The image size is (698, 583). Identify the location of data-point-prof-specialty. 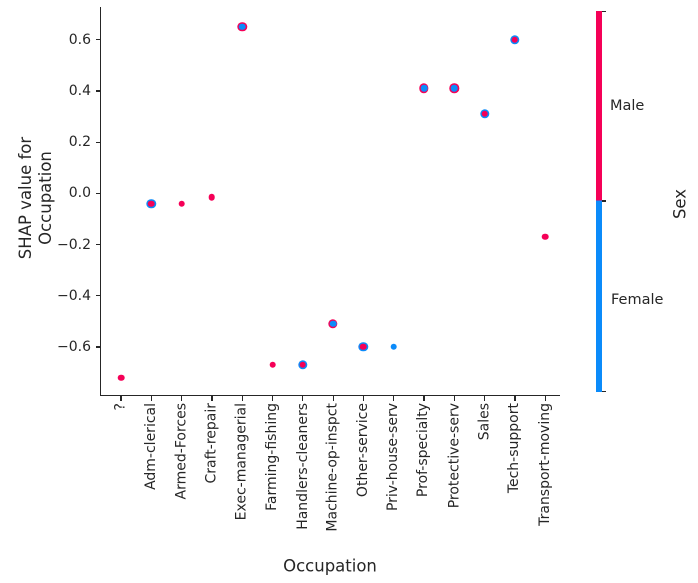
(424, 88).